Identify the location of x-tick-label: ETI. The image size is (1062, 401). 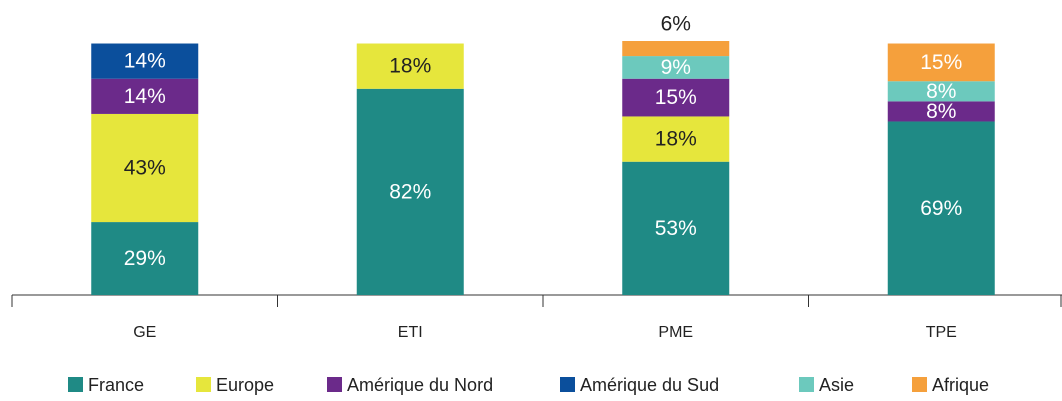
(410, 332).